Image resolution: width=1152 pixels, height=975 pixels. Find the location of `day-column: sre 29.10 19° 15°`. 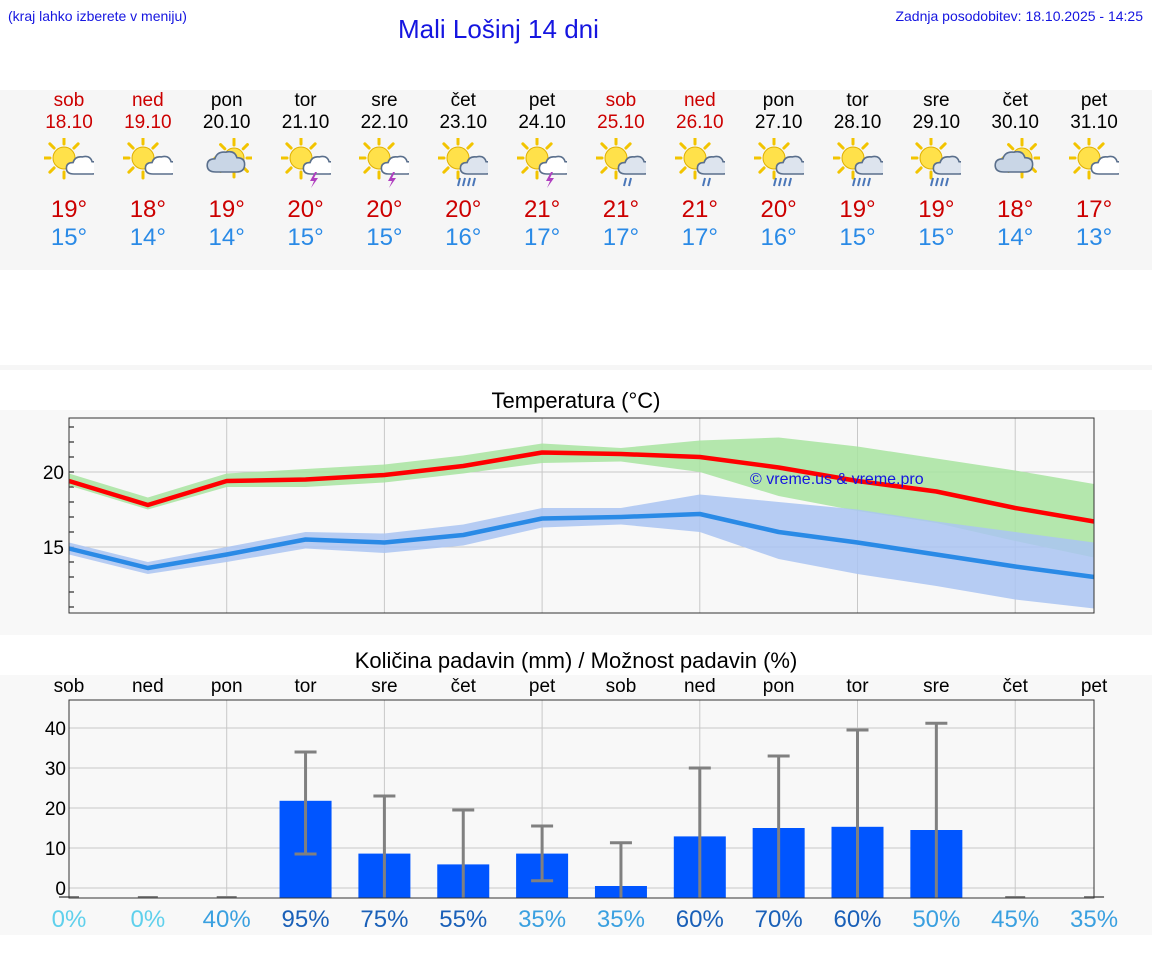

day-column: sre 29.10 19° 15° is located at coordinates (936, 171).